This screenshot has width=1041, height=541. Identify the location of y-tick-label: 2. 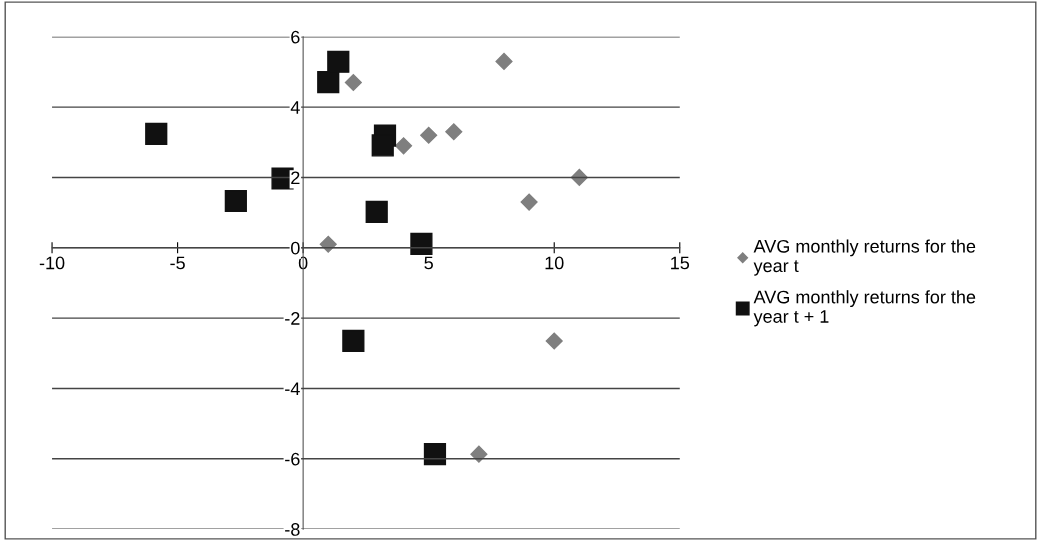
(295, 177).